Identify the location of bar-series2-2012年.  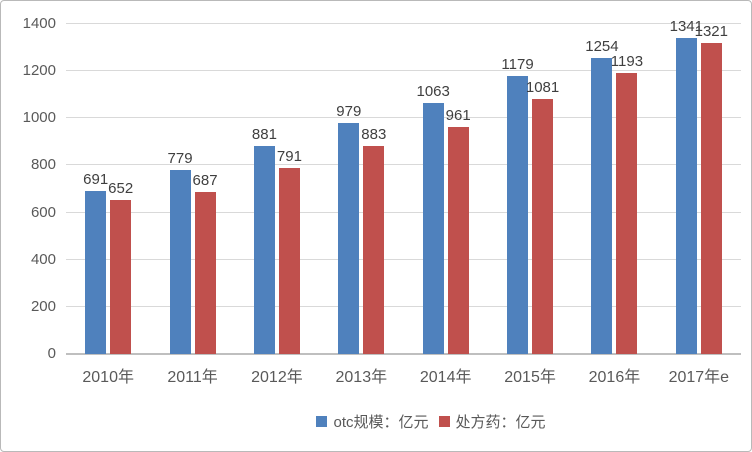
(289, 261).